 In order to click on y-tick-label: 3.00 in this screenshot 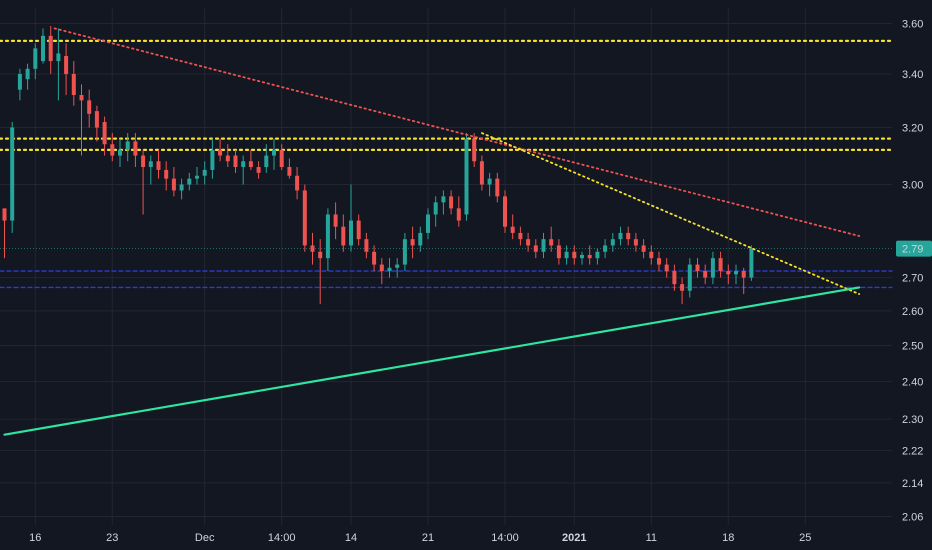, I will do `click(912, 186)`.